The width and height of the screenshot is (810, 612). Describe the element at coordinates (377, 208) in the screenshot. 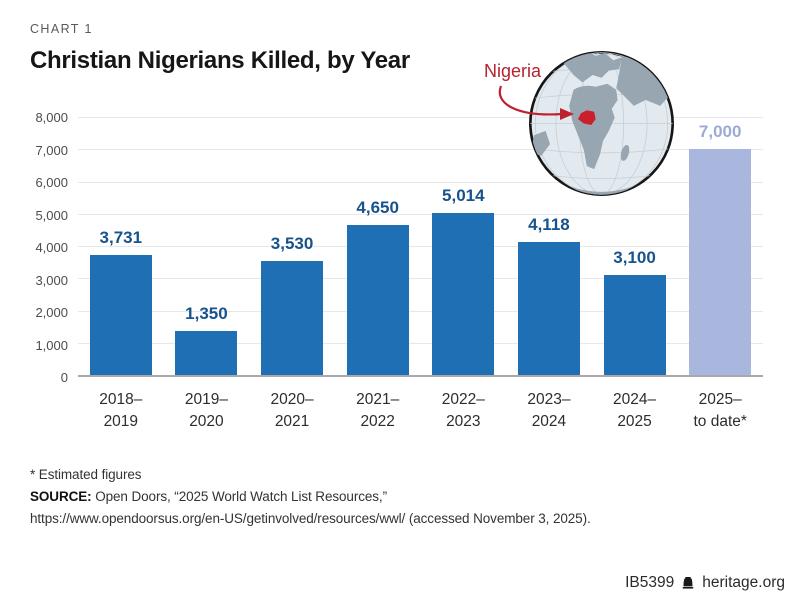

I see `bar-value-label: 4,650` at that location.